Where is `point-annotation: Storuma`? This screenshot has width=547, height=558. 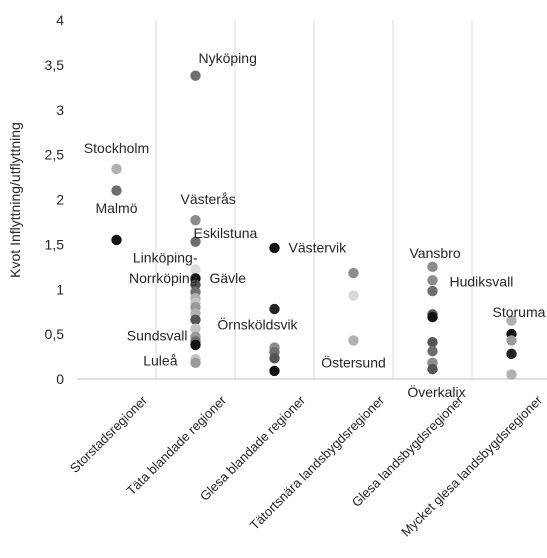 point-annotation: Storuma is located at coordinates (519, 312).